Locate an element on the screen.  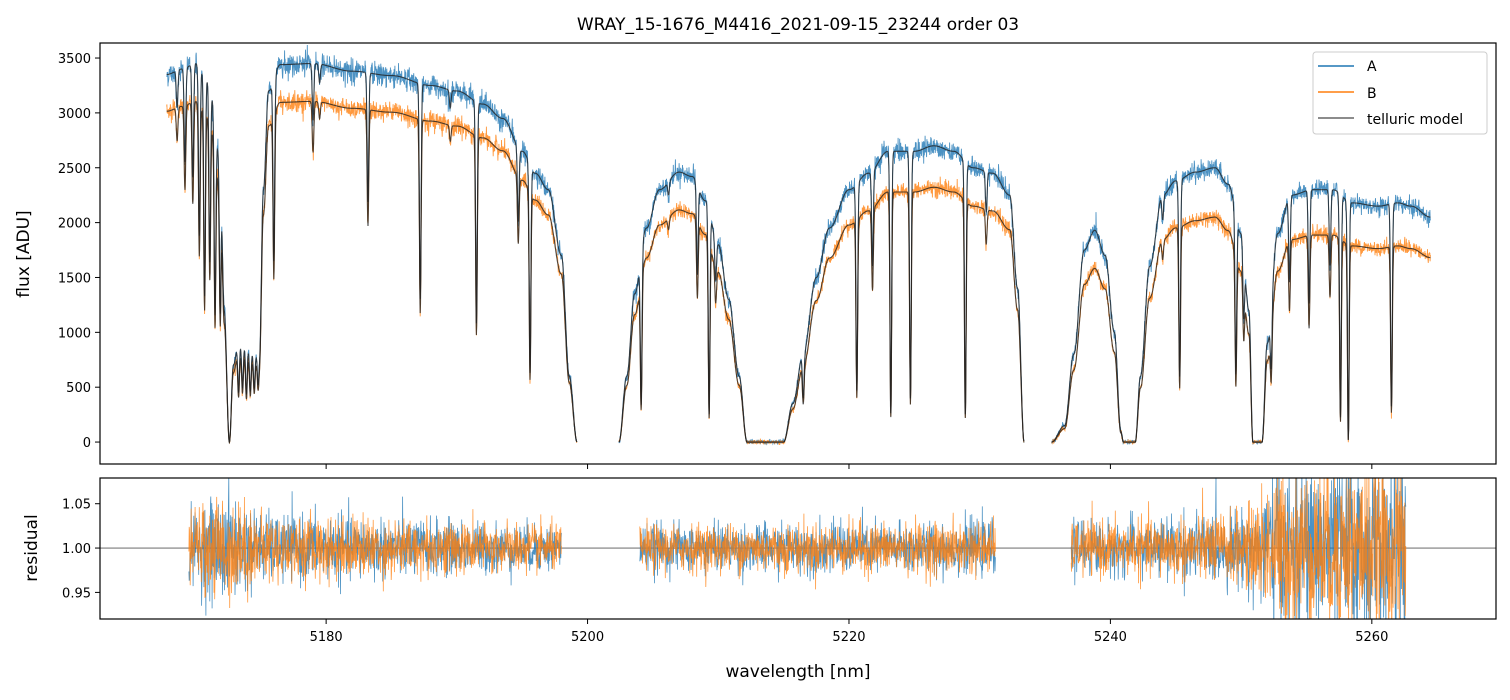
flux-y-tick-label: 3500 is located at coordinates (74, 59).